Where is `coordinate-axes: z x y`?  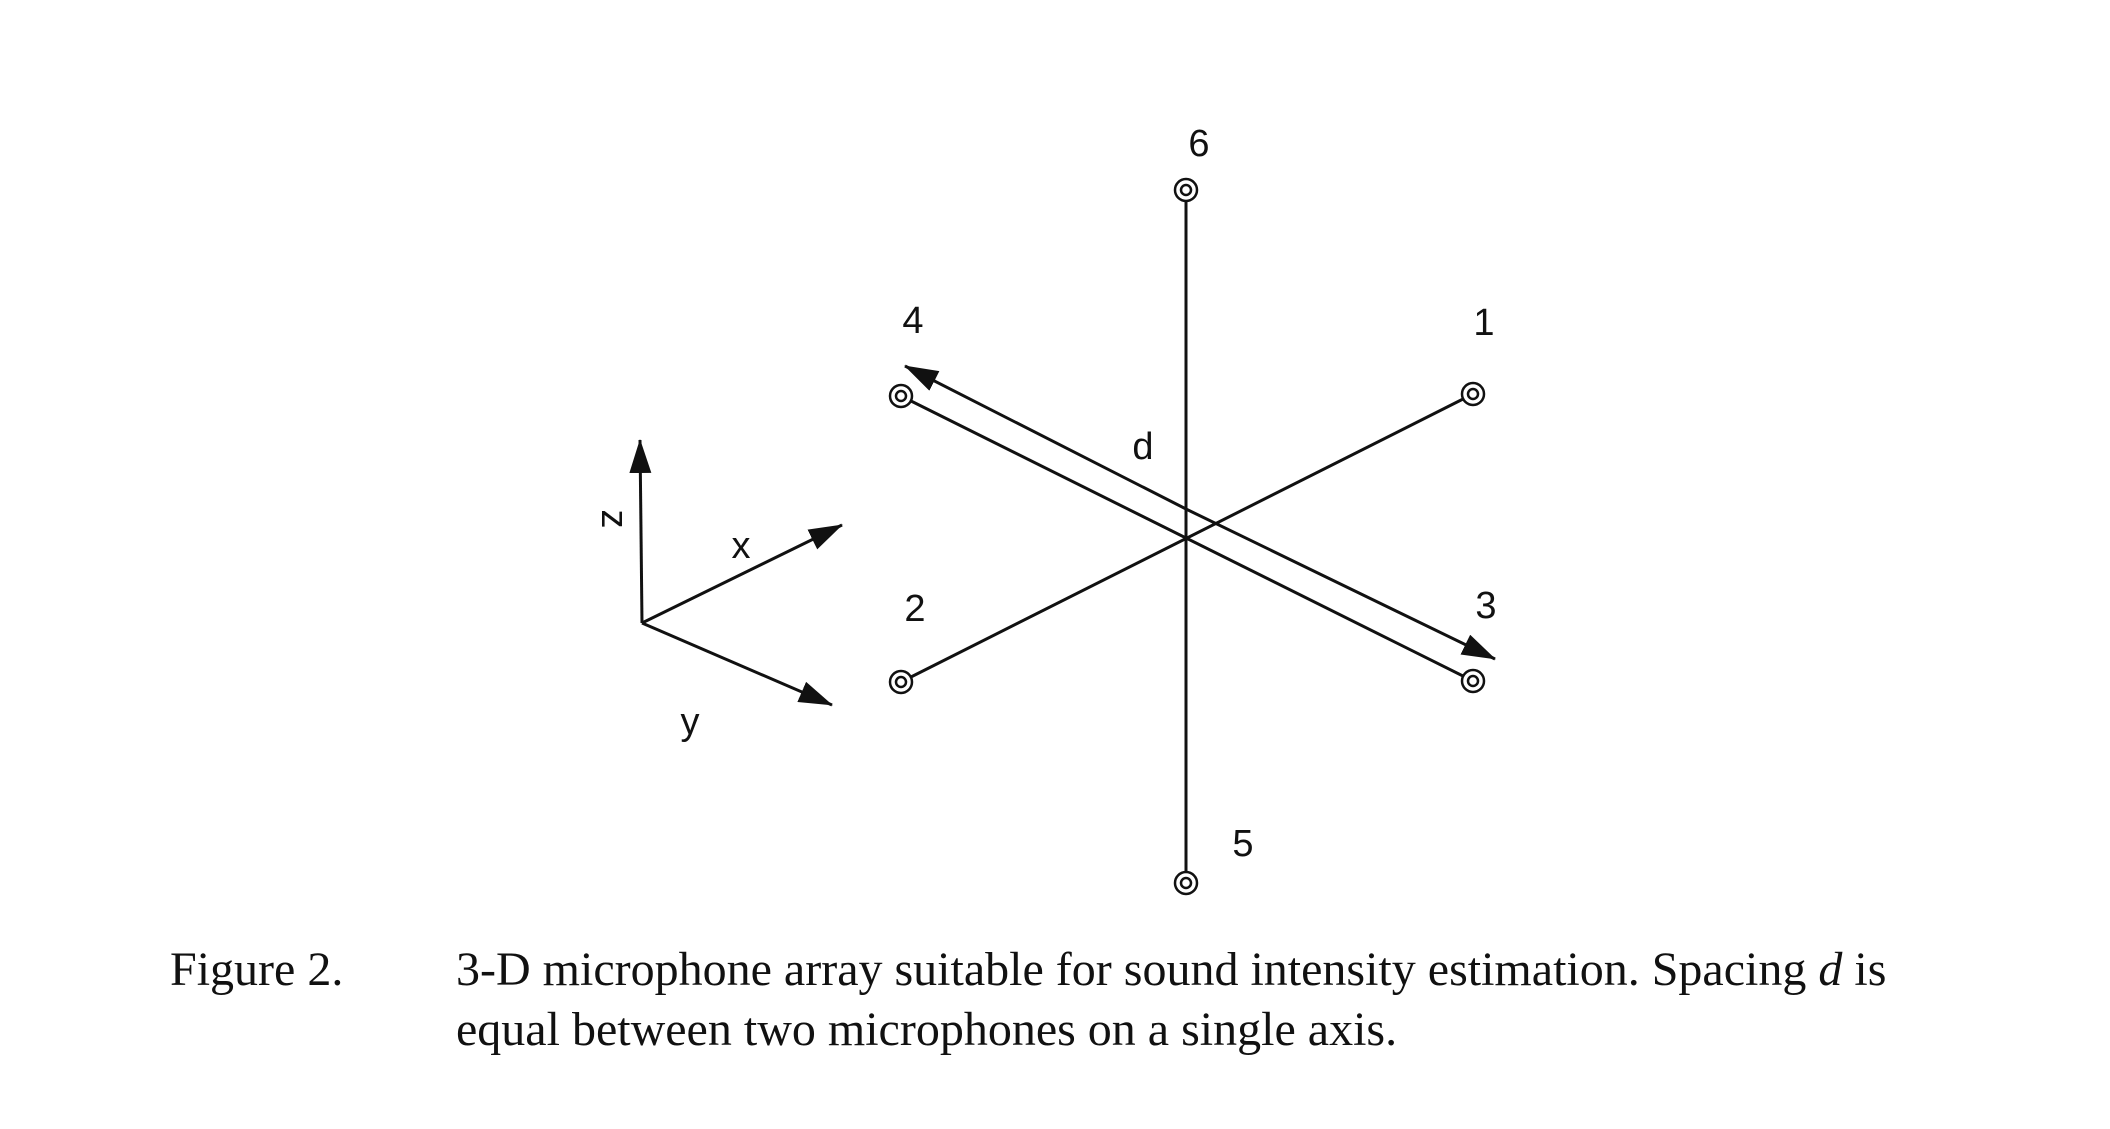 coordinate-axes: z x y is located at coordinates (718, 591).